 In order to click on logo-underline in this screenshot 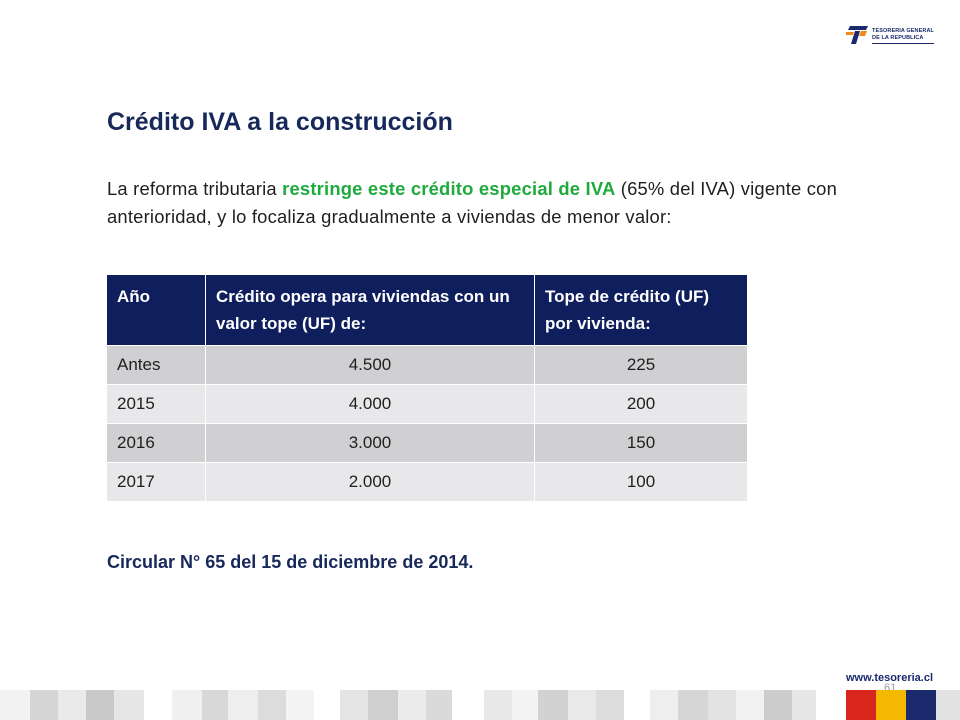, I will do `click(903, 43)`.